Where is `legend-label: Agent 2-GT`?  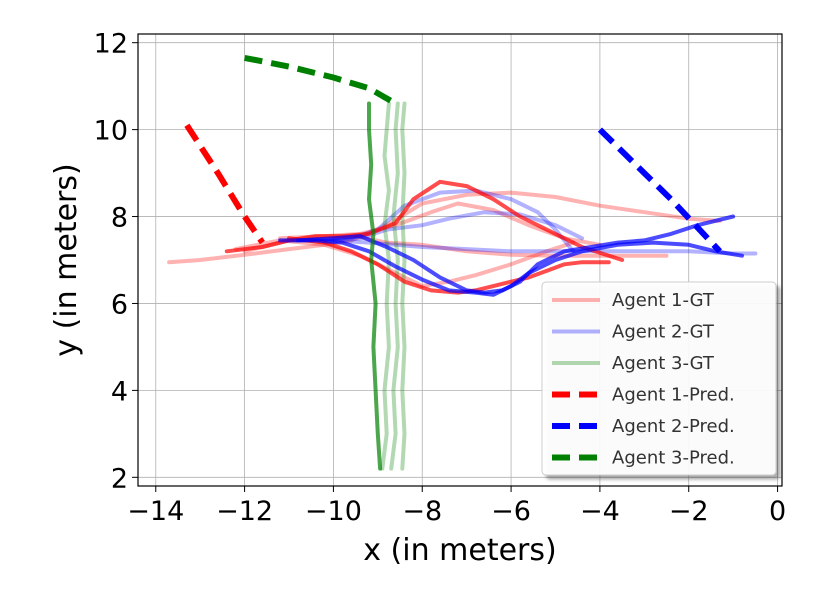 legend-label: Agent 2-GT is located at coordinates (663, 332).